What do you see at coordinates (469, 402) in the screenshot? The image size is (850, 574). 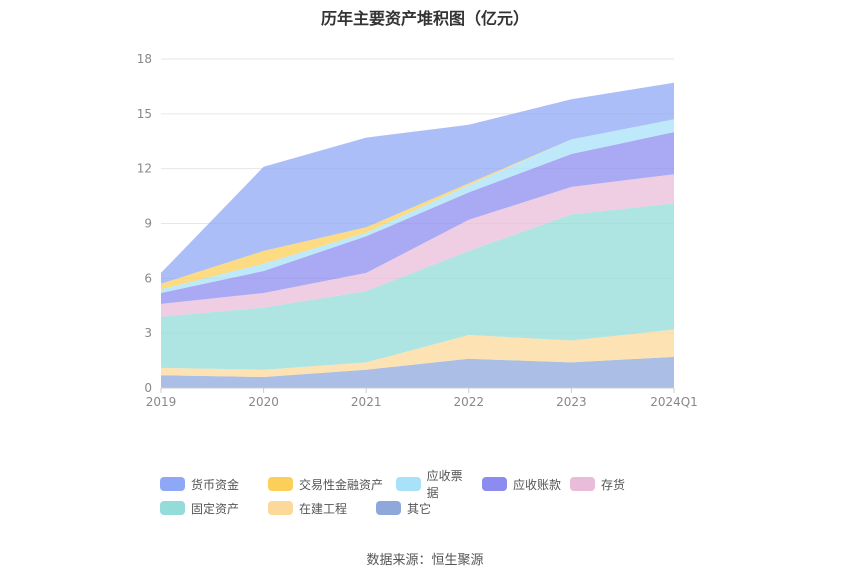 I see `x-tick-label: 2022` at bounding box center [469, 402].